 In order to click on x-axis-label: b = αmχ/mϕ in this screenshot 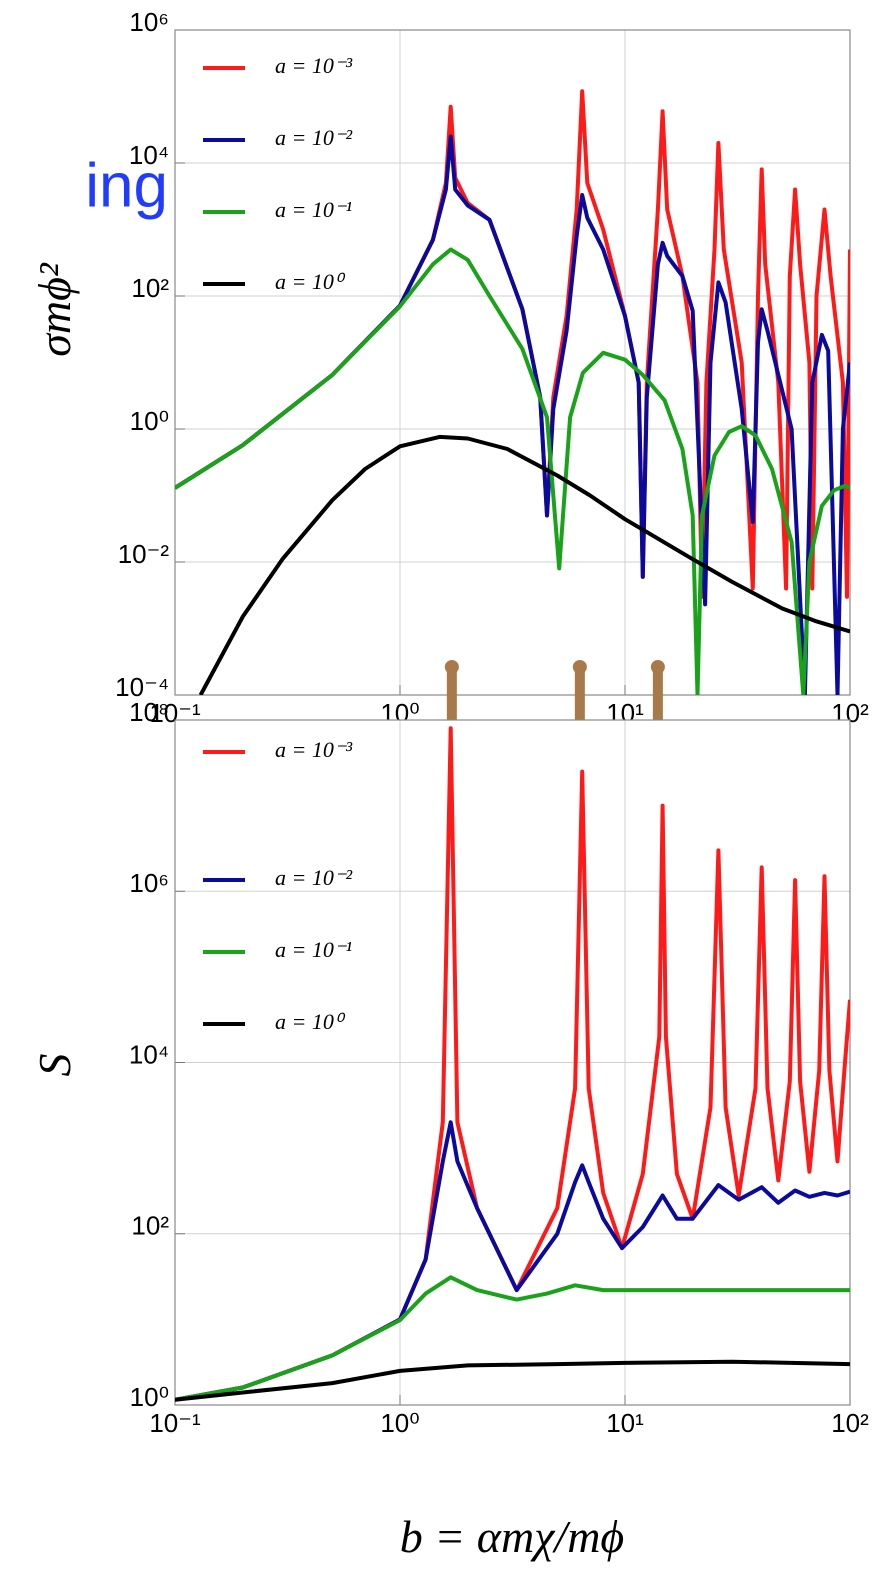, I will do `click(512, 1536)`.